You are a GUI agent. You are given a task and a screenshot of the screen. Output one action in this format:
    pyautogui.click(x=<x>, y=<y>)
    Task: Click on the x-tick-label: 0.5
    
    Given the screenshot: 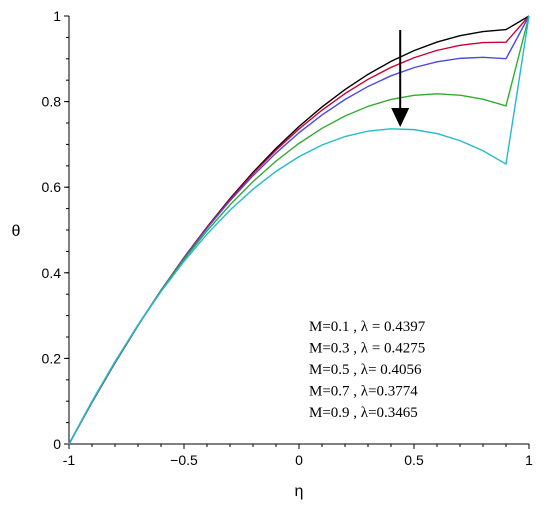 What is the action you would take?
    pyautogui.click(x=414, y=460)
    